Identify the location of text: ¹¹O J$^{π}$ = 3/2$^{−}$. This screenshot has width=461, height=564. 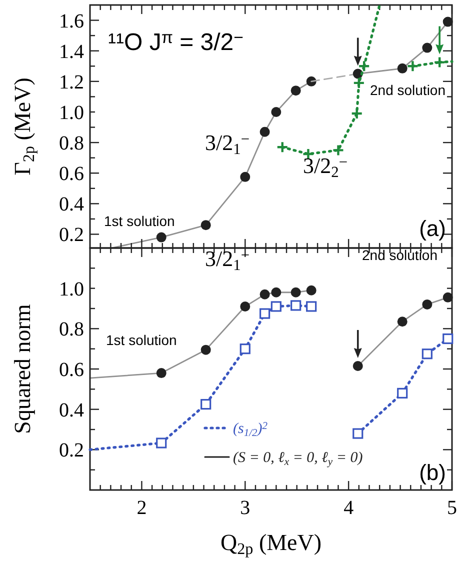
(176, 42).